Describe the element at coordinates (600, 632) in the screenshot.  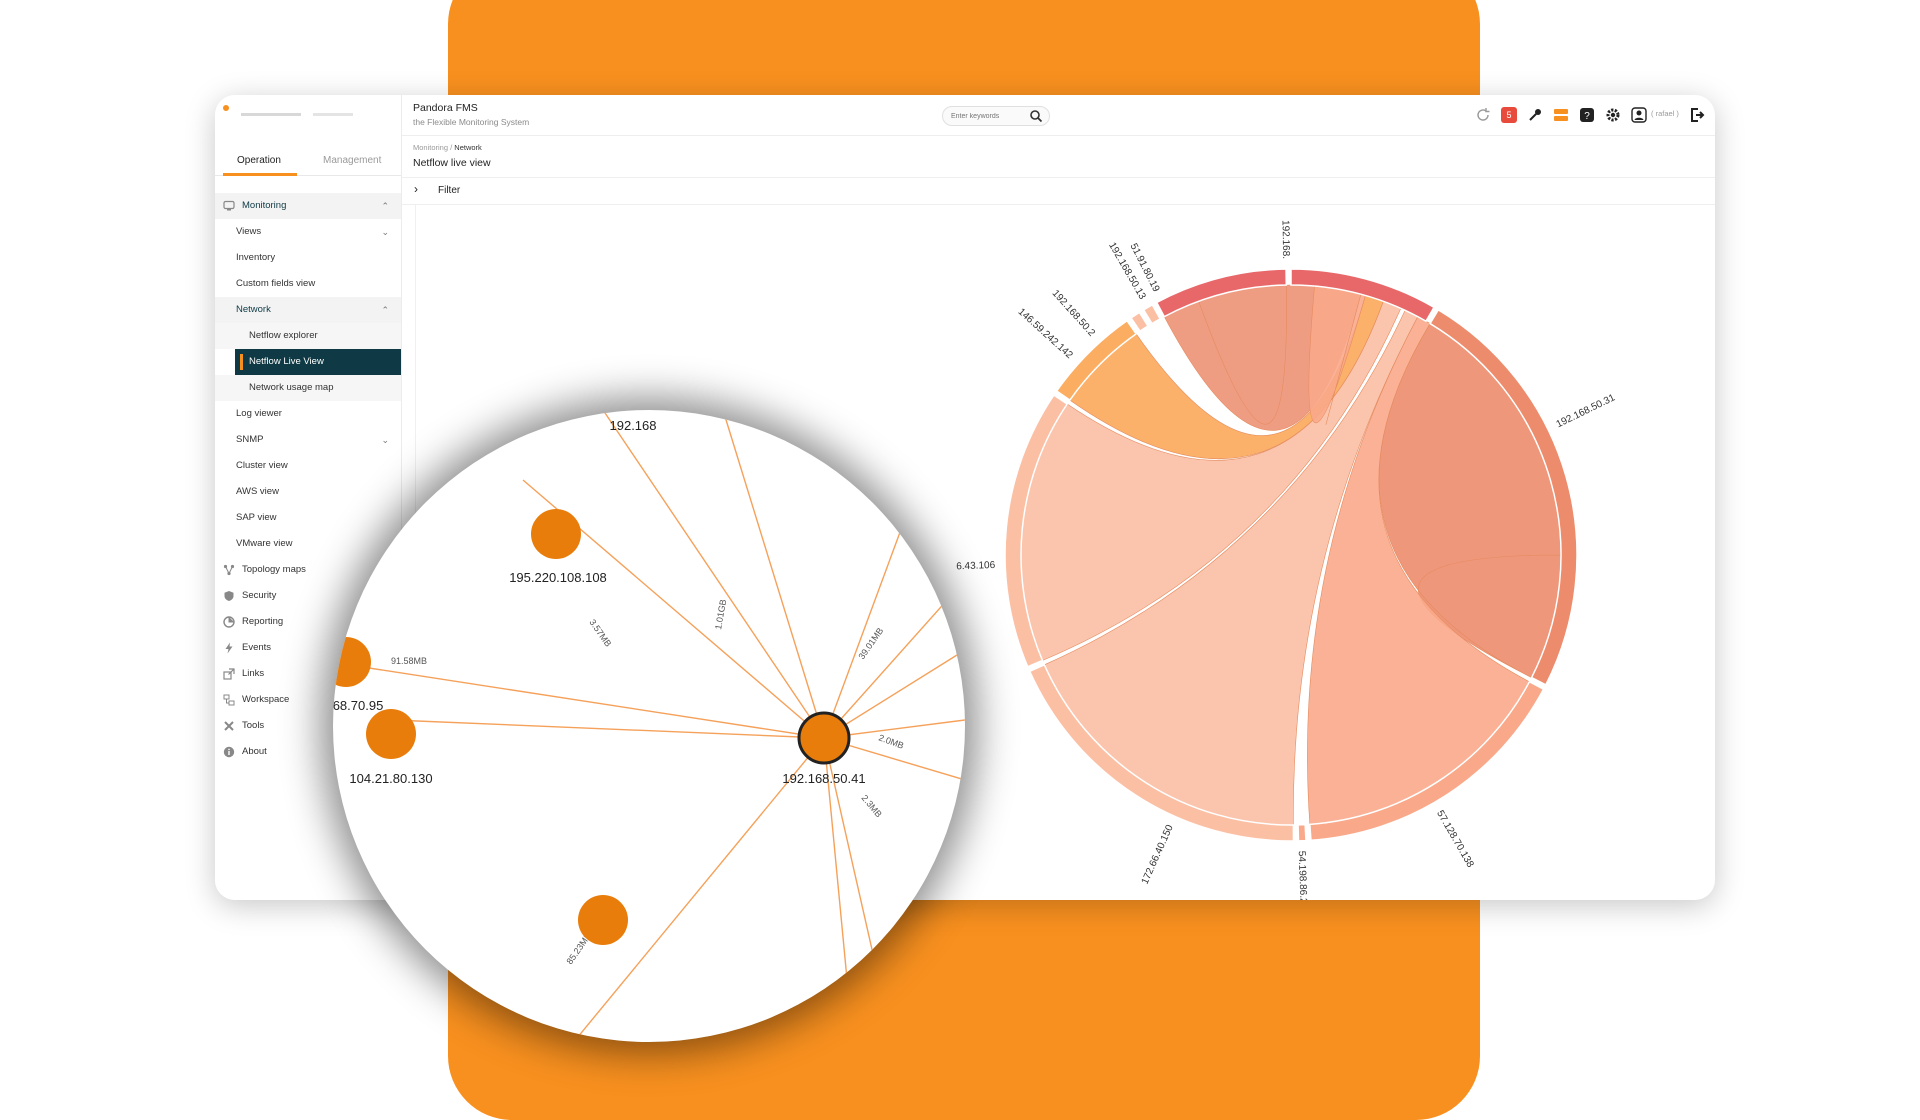
I see `edge-label: 3.57MB` at that location.